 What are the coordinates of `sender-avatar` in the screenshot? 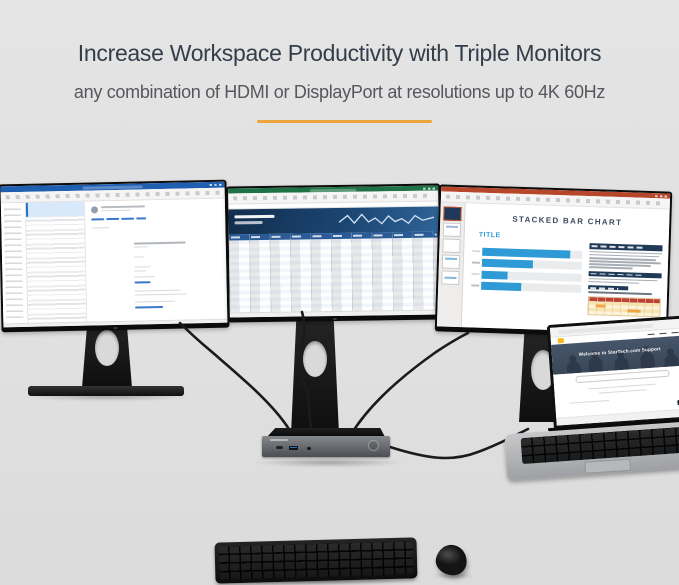 It's located at (94, 210).